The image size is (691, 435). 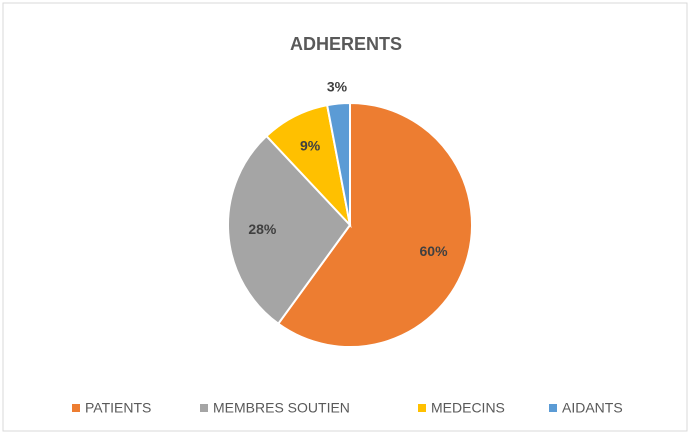 I want to click on data-label: 60%, so click(x=434, y=251).